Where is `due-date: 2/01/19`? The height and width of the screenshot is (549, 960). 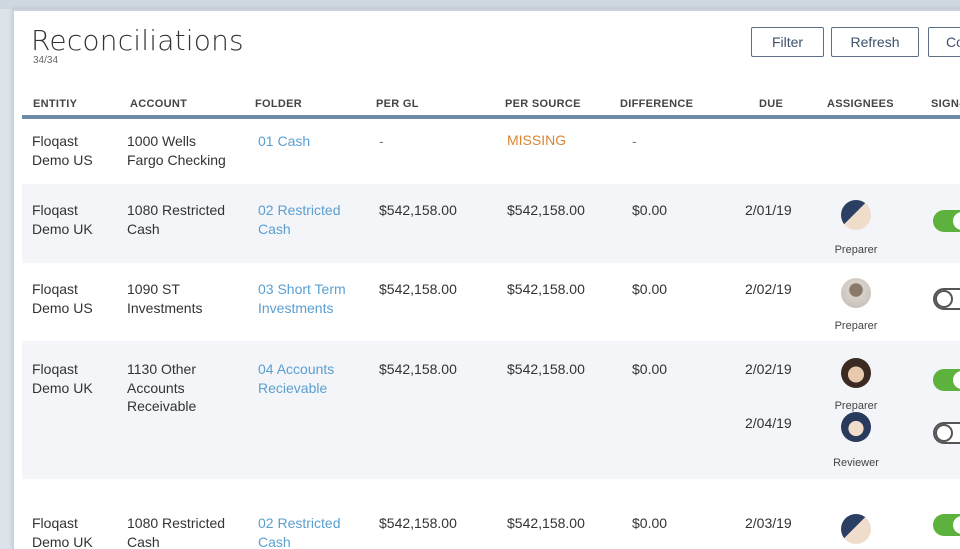 due-date: 2/01/19 is located at coordinates (768, 210).